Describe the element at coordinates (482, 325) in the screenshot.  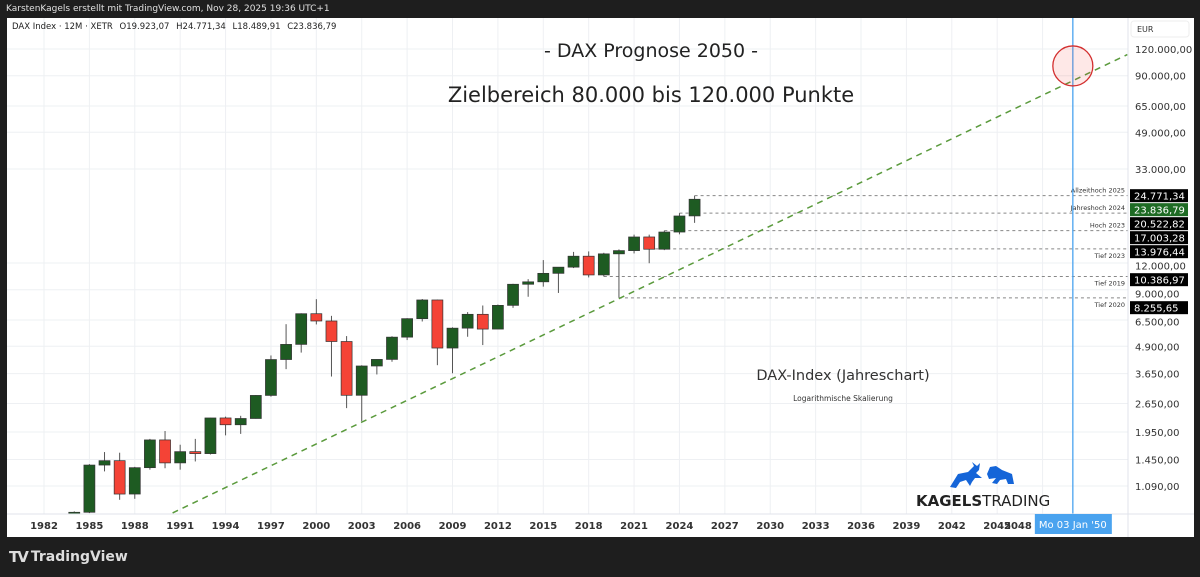
I see `candle-2011` at that location.